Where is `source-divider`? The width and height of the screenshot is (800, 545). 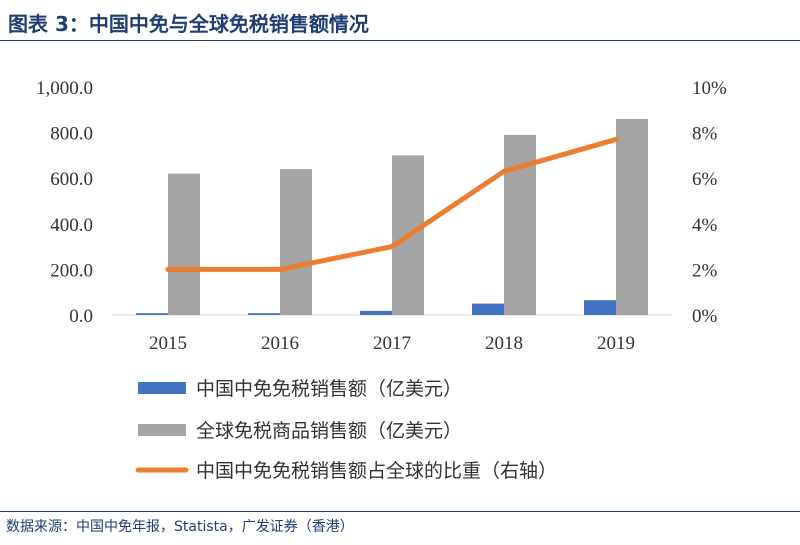 source-divider is located at coordinates (400, 511).